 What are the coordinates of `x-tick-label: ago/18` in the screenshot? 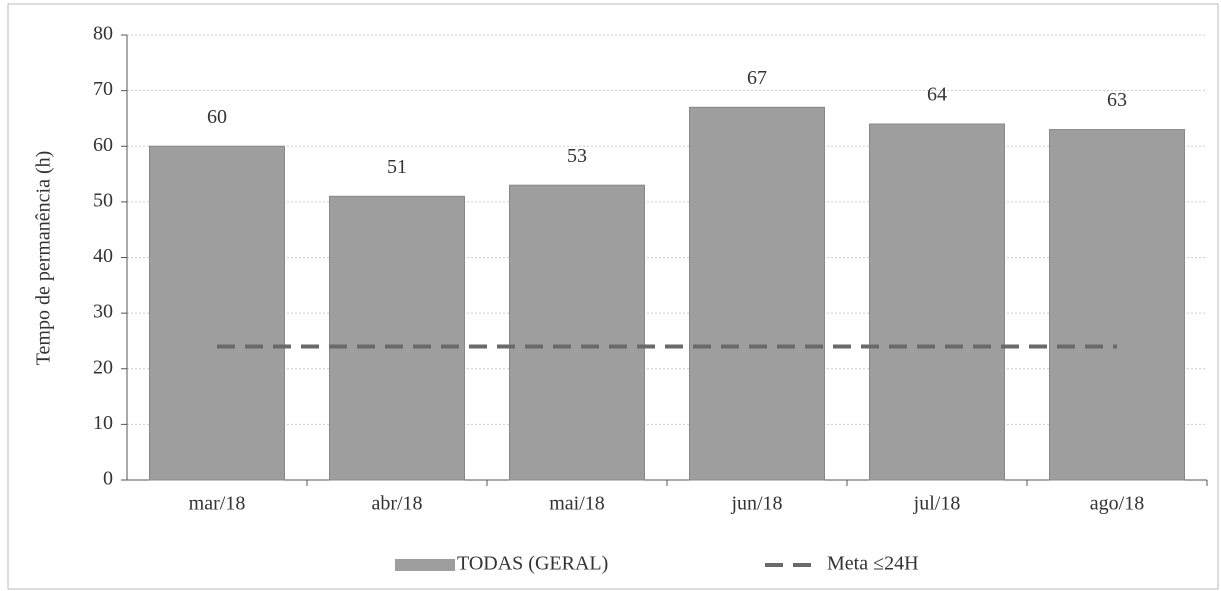 It's located at (1117, 504).